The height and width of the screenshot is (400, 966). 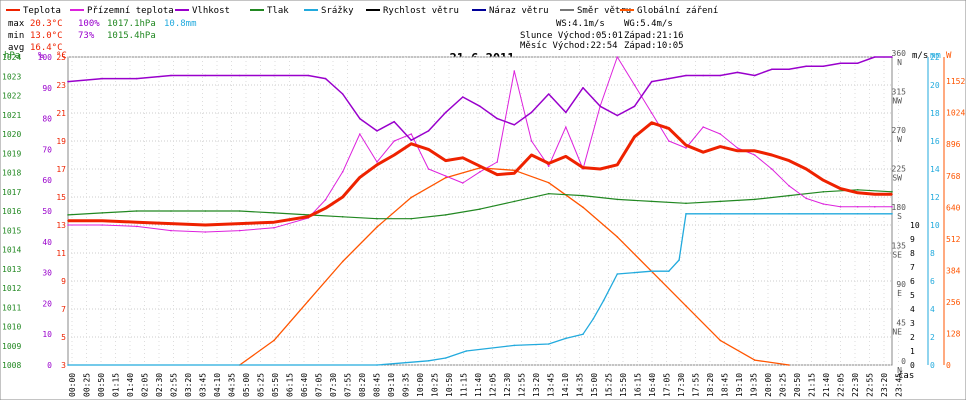 I want to click on humidity-axis-unit: %, so click(x=41, y=56).